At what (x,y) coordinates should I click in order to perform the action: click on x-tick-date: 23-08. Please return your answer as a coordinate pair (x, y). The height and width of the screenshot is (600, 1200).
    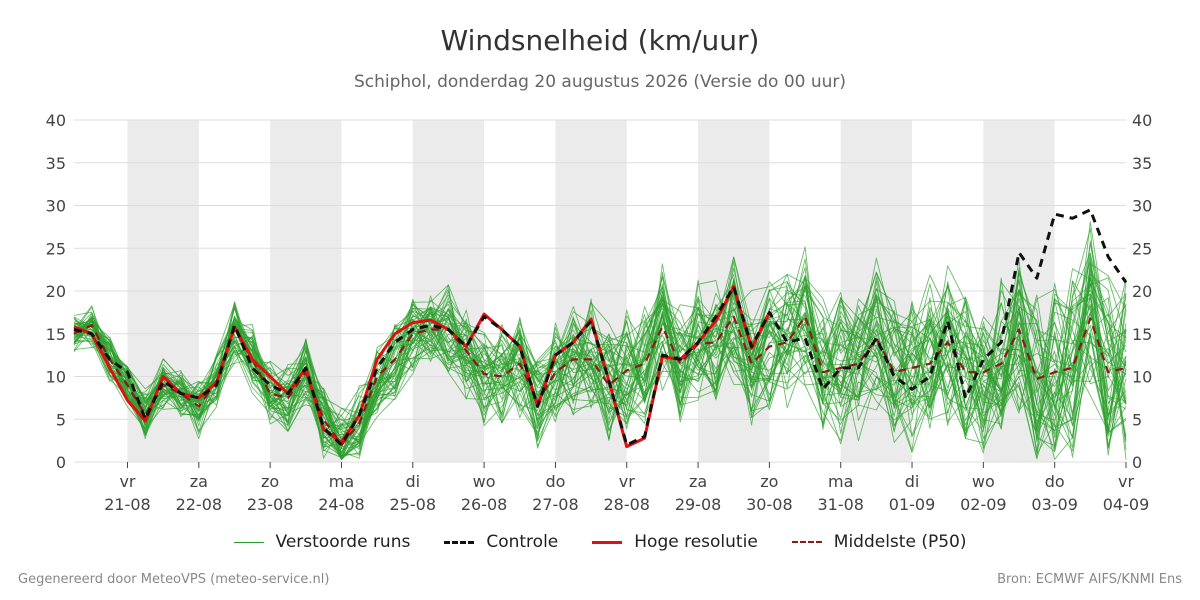
    Looking at the image, I should click on (270, 504).